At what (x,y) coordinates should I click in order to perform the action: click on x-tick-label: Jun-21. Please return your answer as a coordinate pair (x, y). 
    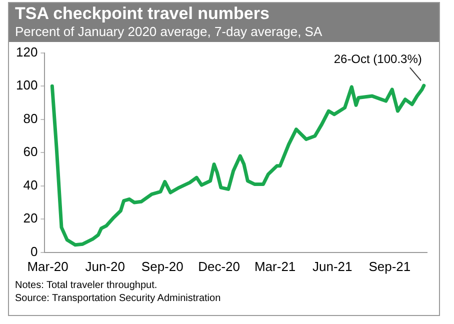
    Looking at the image, I should click on (332, 266).